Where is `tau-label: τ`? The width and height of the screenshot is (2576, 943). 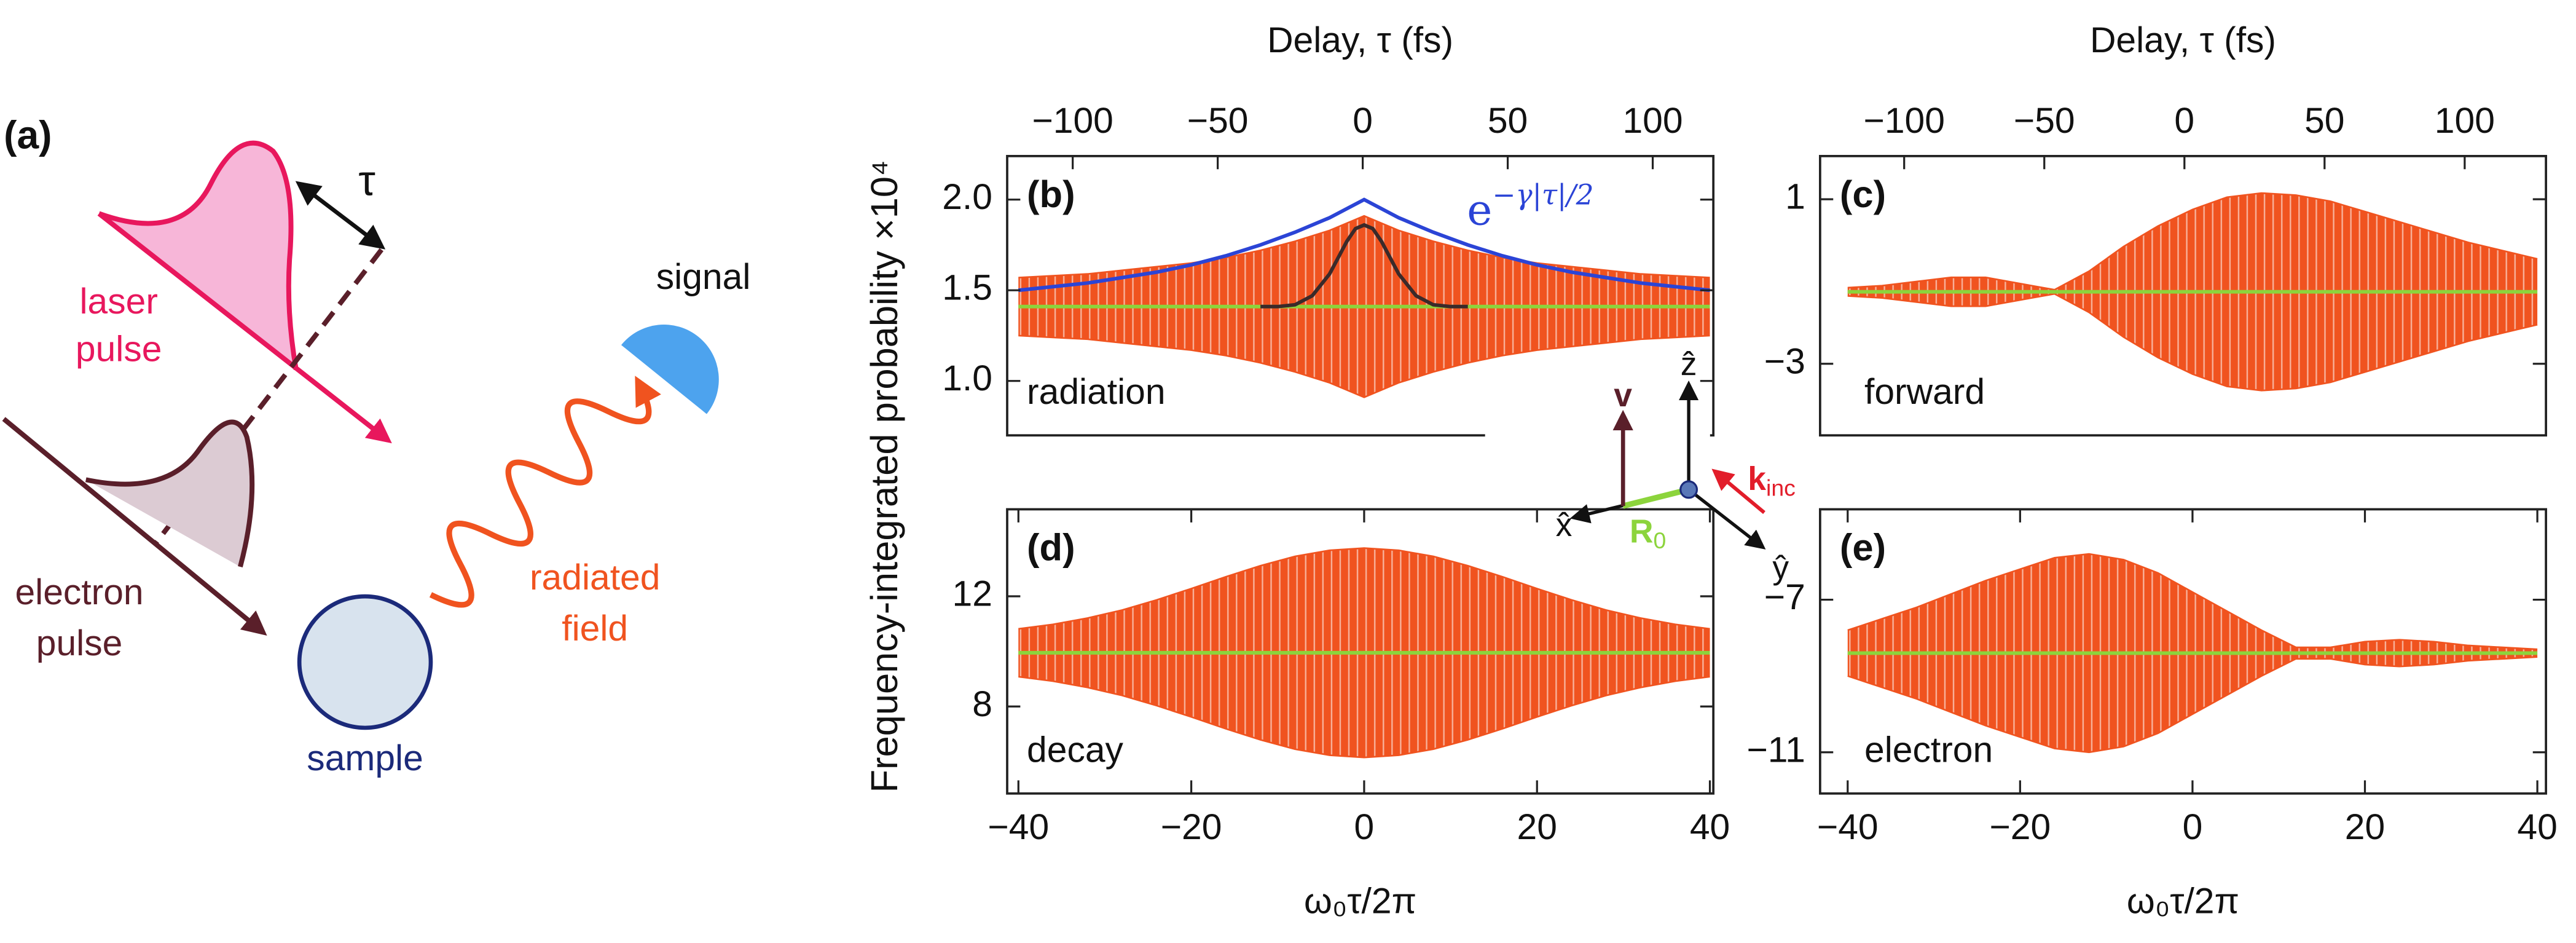
tau-label: τ is located at coordinates (366, 181).